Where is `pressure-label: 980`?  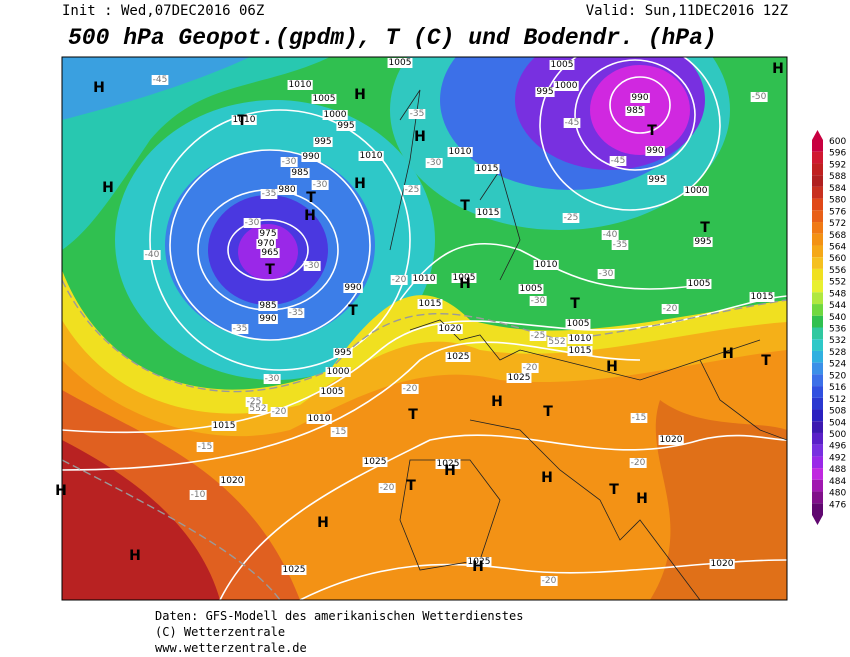
pressure-label: 980 is located at coordinates (286, 190).